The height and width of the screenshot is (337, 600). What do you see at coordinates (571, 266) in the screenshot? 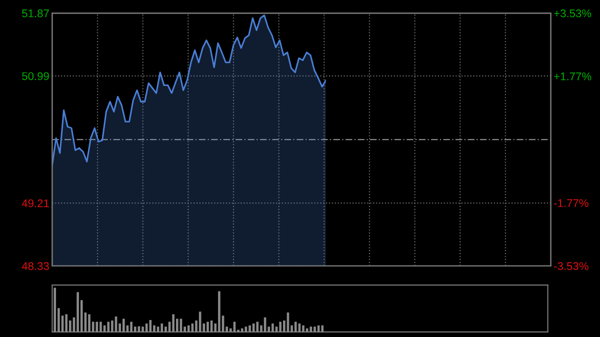
I see `y2-tick-label: -3.53%` at bounding box center [571, 266].